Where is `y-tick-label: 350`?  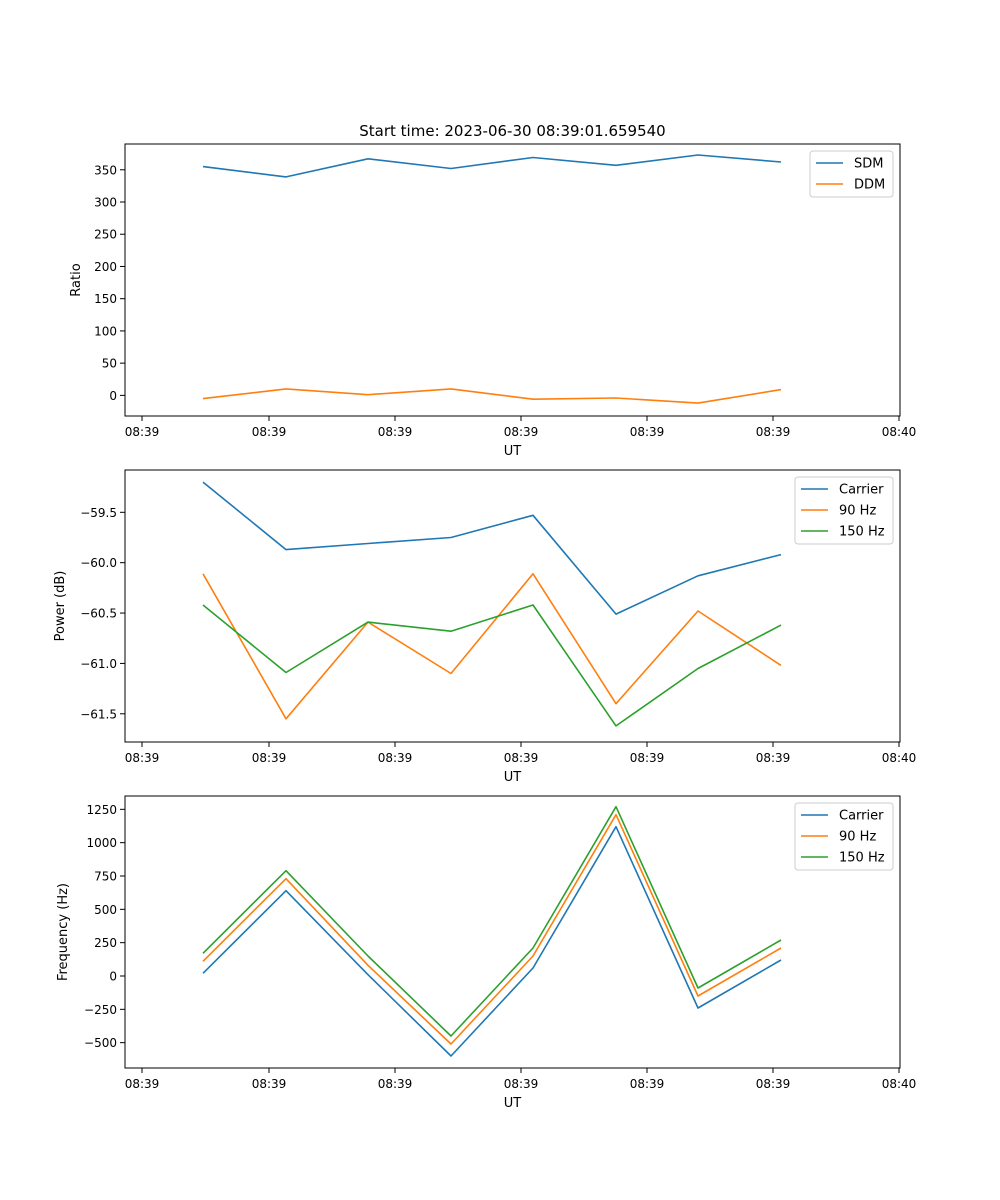 y-tick-label: 350 is located at coordinates (105, 170).